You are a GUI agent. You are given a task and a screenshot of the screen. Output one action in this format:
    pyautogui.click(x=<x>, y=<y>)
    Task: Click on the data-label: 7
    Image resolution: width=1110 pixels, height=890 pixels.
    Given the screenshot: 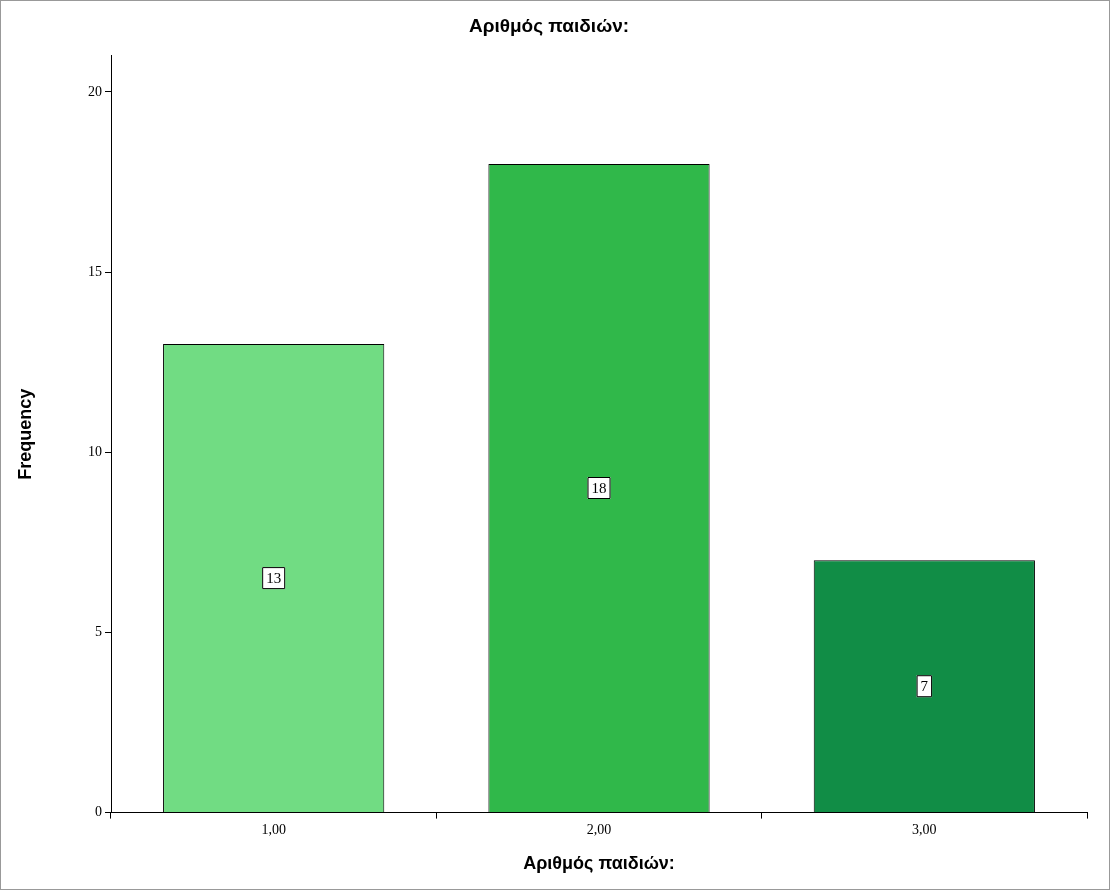 What is the action you would take?
    pyautogui.click(x=924, y=686)
    